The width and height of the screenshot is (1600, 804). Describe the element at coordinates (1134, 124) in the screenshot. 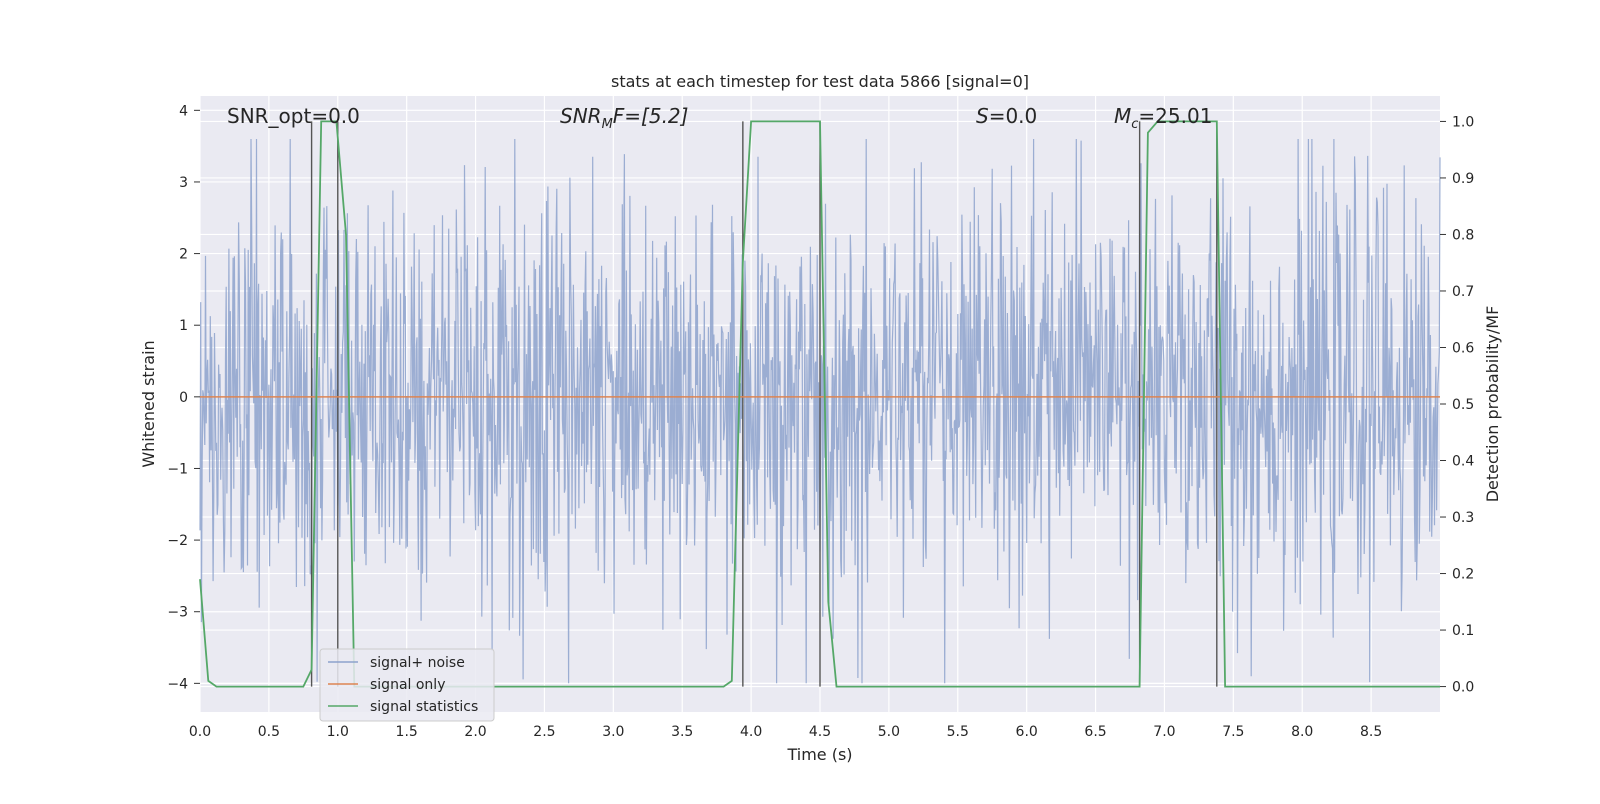

I see `annotation-mc-sub: c` at that location.